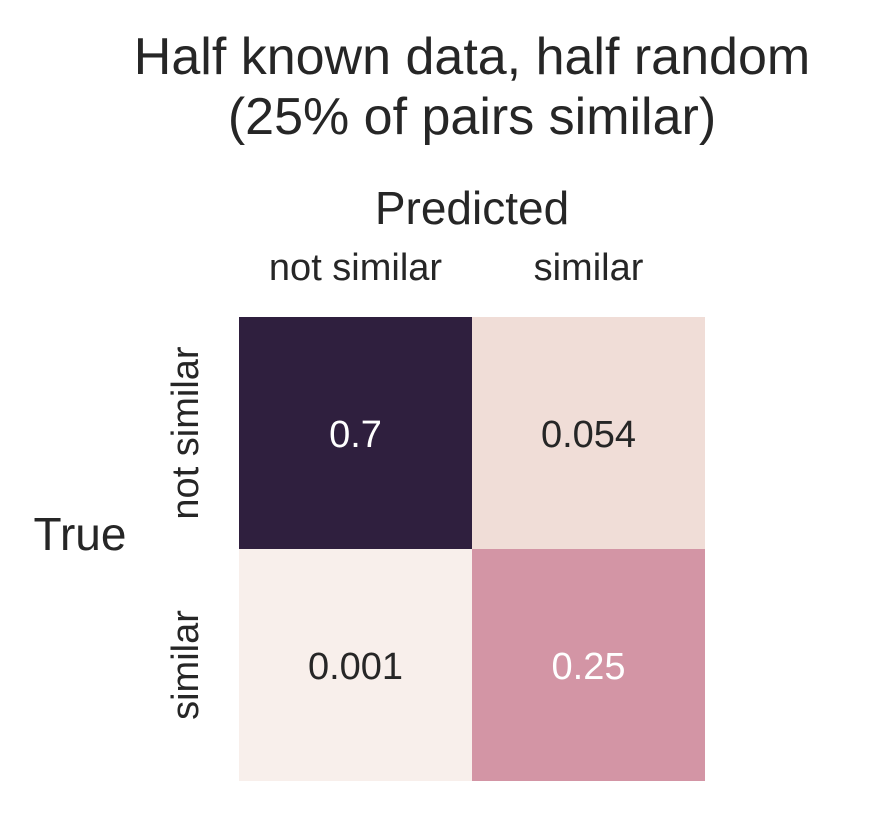 The height and width of the screenshot is (817, 881). What do you see at coordinates (355, 268) in the screenshot?
I see `x-tick-label: not similar` at bounding box center [355, 268].